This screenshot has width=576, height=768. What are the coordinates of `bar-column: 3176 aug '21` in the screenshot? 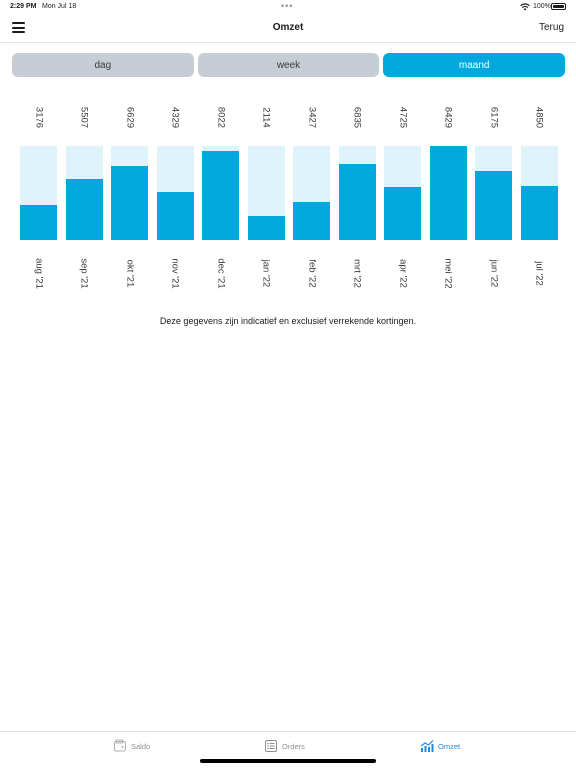 It's located at (38, 200).